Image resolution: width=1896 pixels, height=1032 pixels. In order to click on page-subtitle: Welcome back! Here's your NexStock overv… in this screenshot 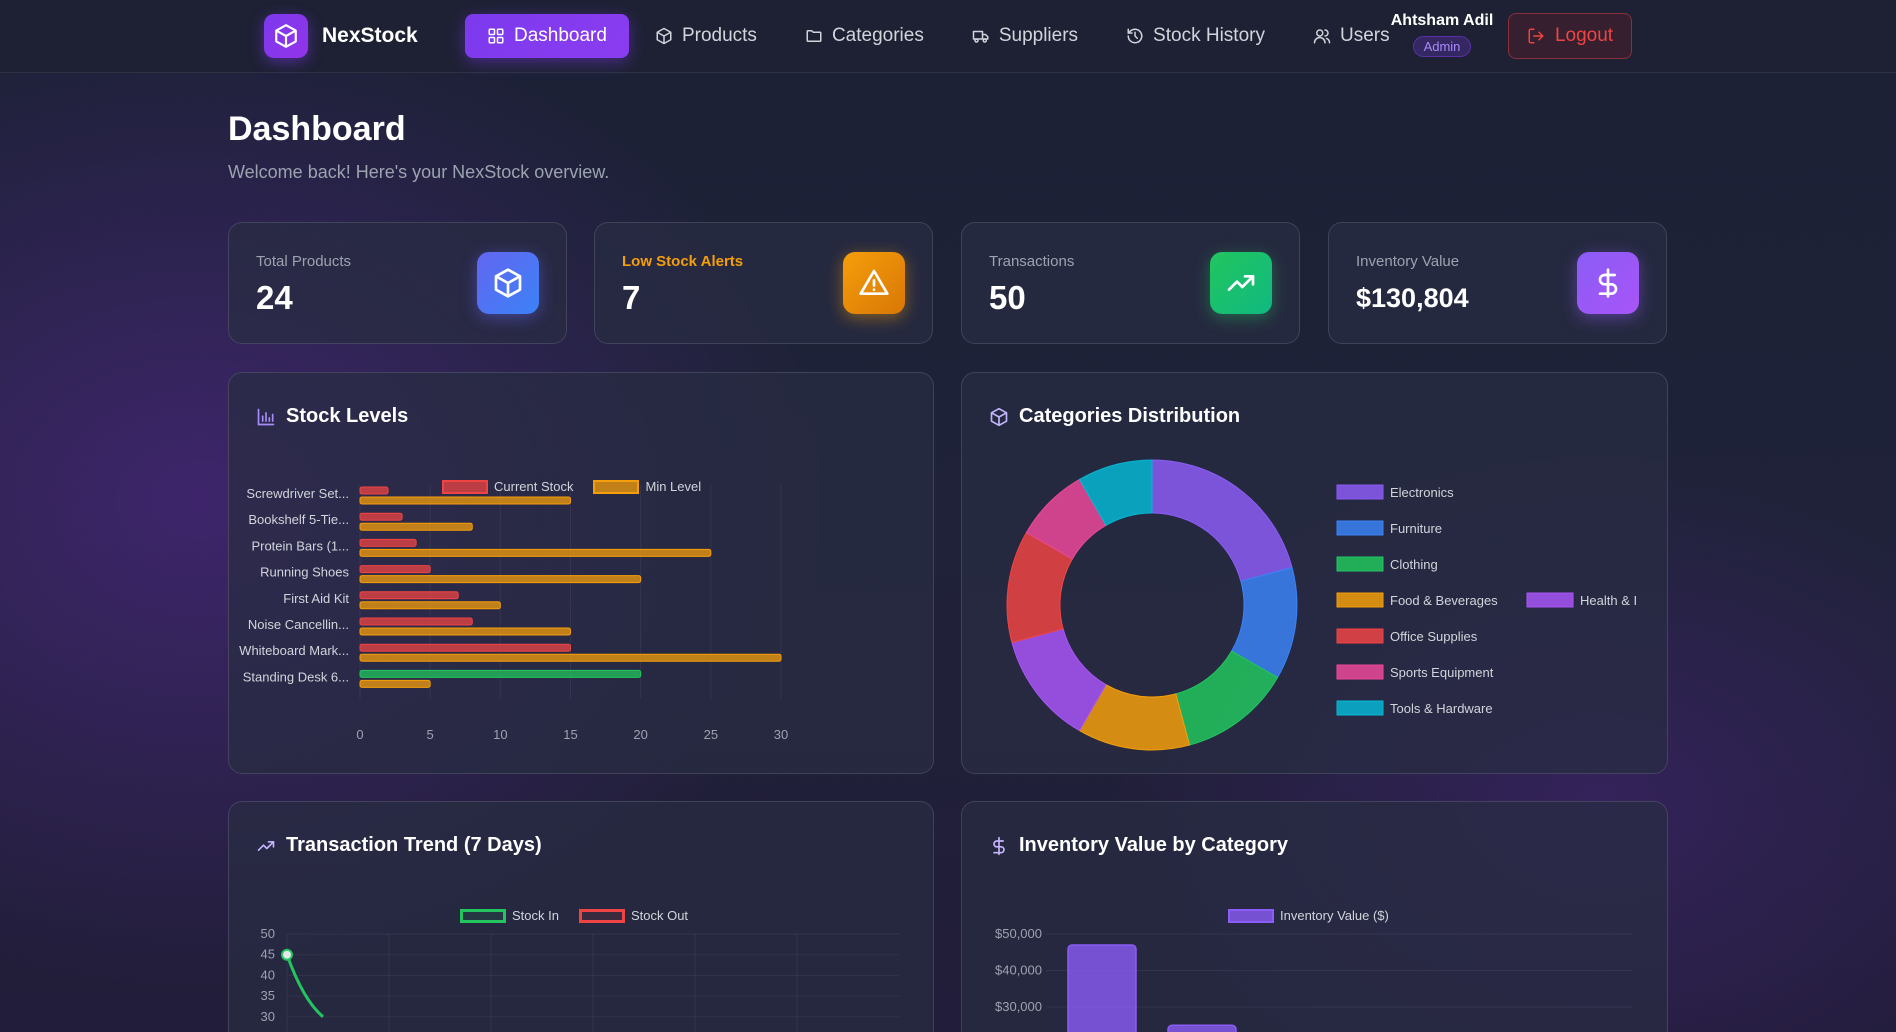, I will do `click(419, 172)`.